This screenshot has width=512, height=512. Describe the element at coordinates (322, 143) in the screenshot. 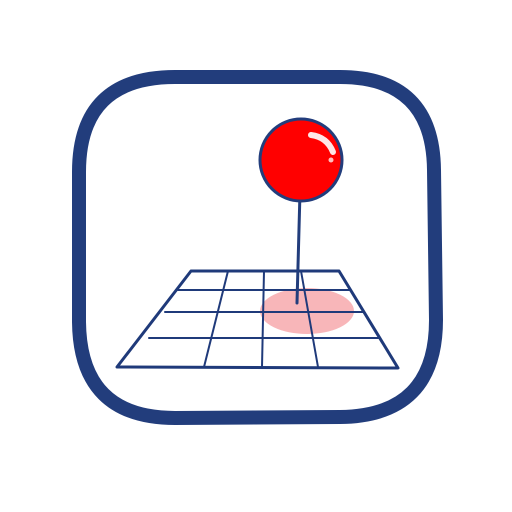

I see `pin-gloss` at that location.